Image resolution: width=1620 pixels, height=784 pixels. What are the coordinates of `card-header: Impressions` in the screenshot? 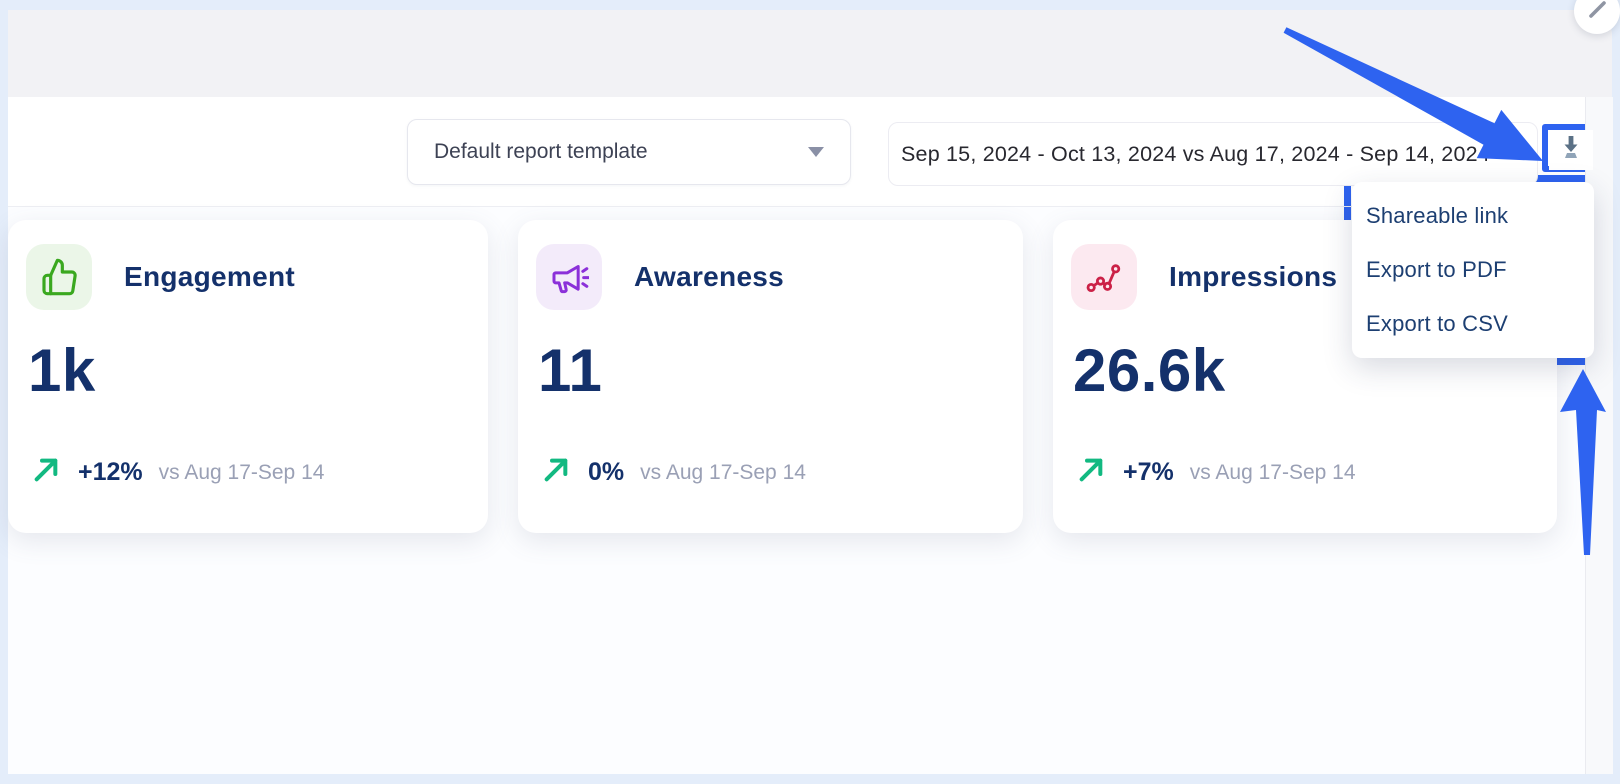 It's located at (1305, 265).